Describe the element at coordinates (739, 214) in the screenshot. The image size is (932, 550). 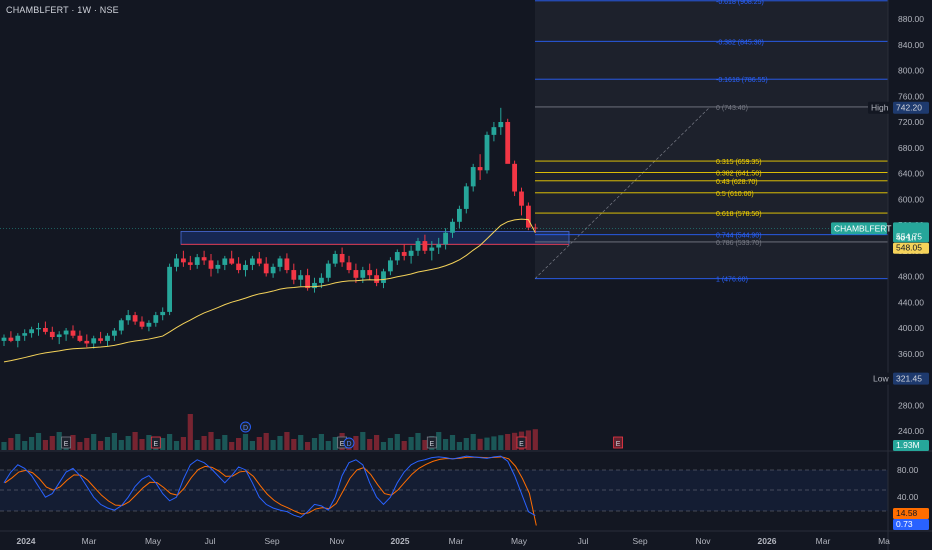
I see `fib-level-label: 0.618 (578.50)` at that location.